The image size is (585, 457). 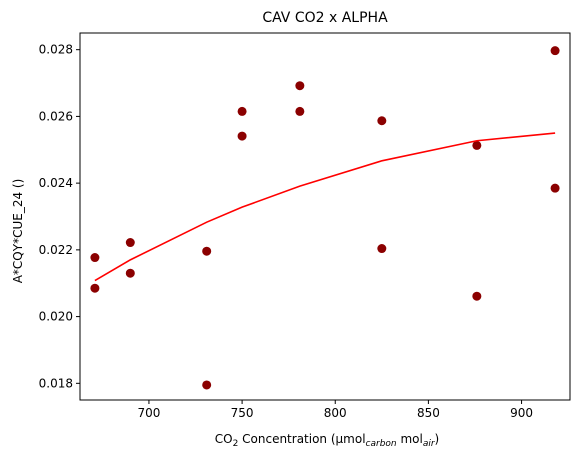 What do you see at coordinates (242, 413) in the screenshot?
I see `x-tick-label: 750` at bounding box center [242, 413].